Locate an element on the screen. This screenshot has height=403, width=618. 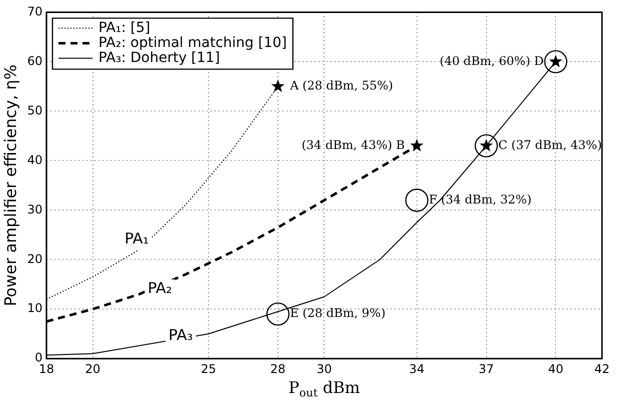
x-tick-label: 28 is located at coordinates (278, 369).